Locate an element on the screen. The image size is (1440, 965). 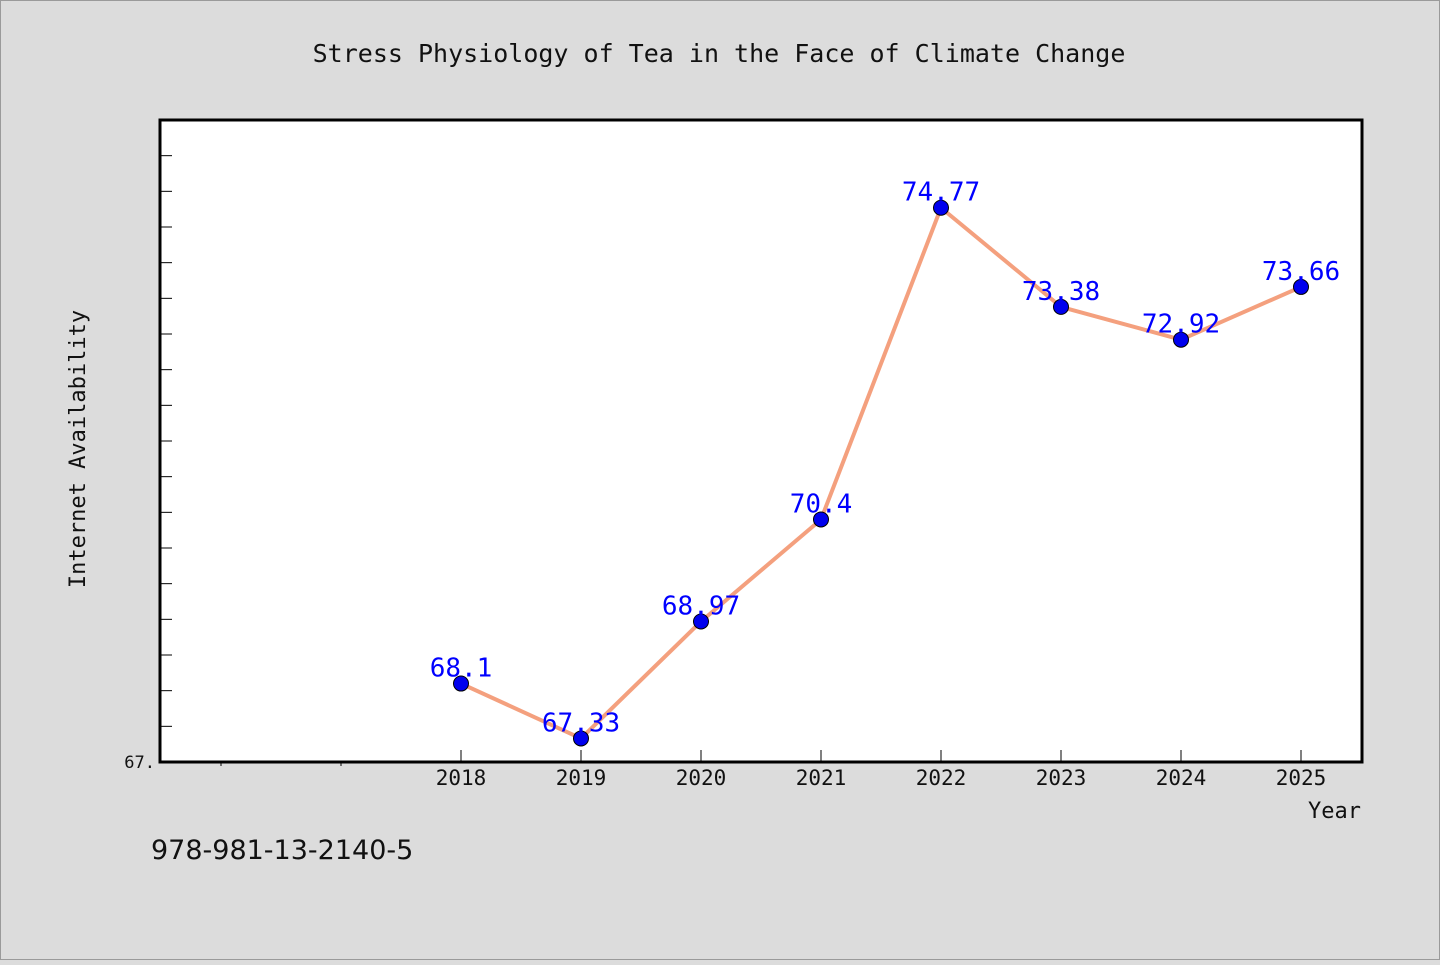
x-tick-label: 2020 is located at coordinates (701, 778).